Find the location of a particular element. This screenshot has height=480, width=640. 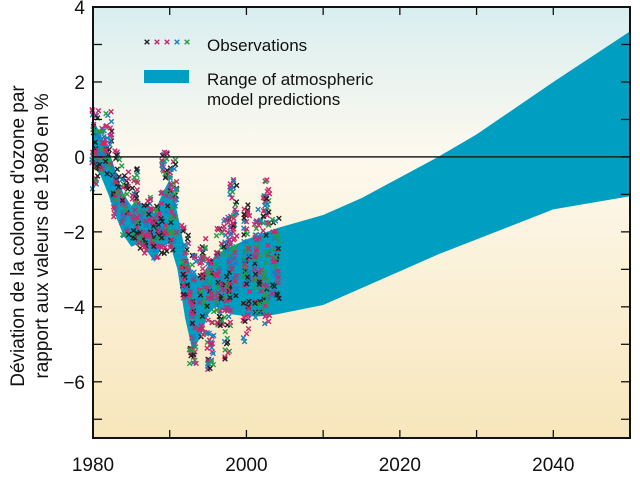

legend-observation-marker is located at coordinates (177, 42).